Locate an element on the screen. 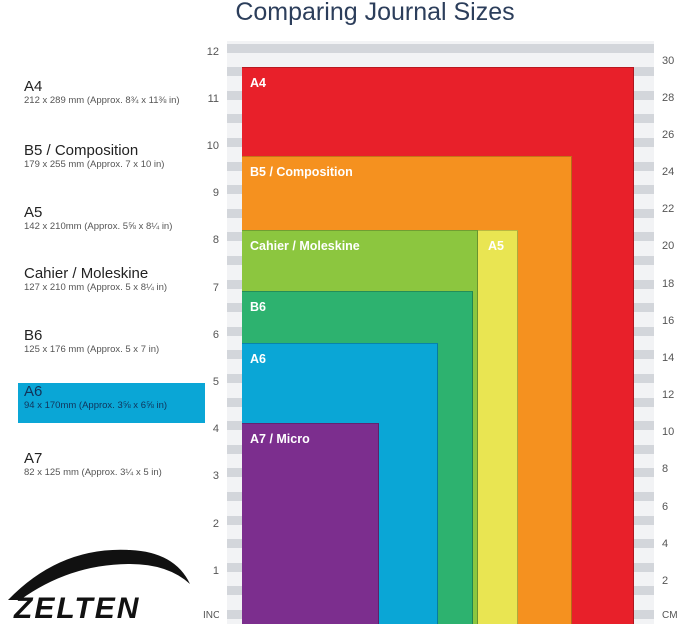  legend-item-dimensions: 179 x 255 mm (Approx. 7 x 10 in) is located at coordinates (94, 164).